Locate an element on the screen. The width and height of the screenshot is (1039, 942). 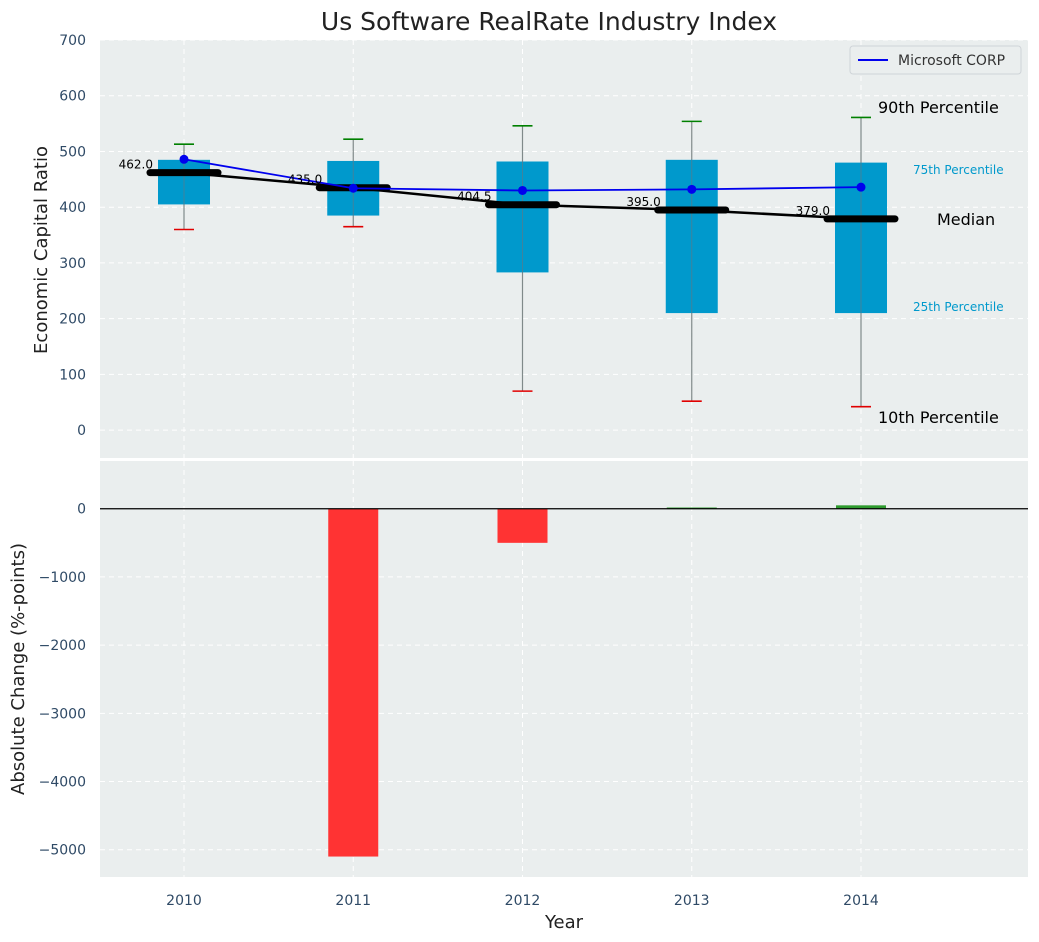
bottom-y-ticks: 0 −1000 −2000 −3000 −4000 −5000 is located at coordinates (62, 680).